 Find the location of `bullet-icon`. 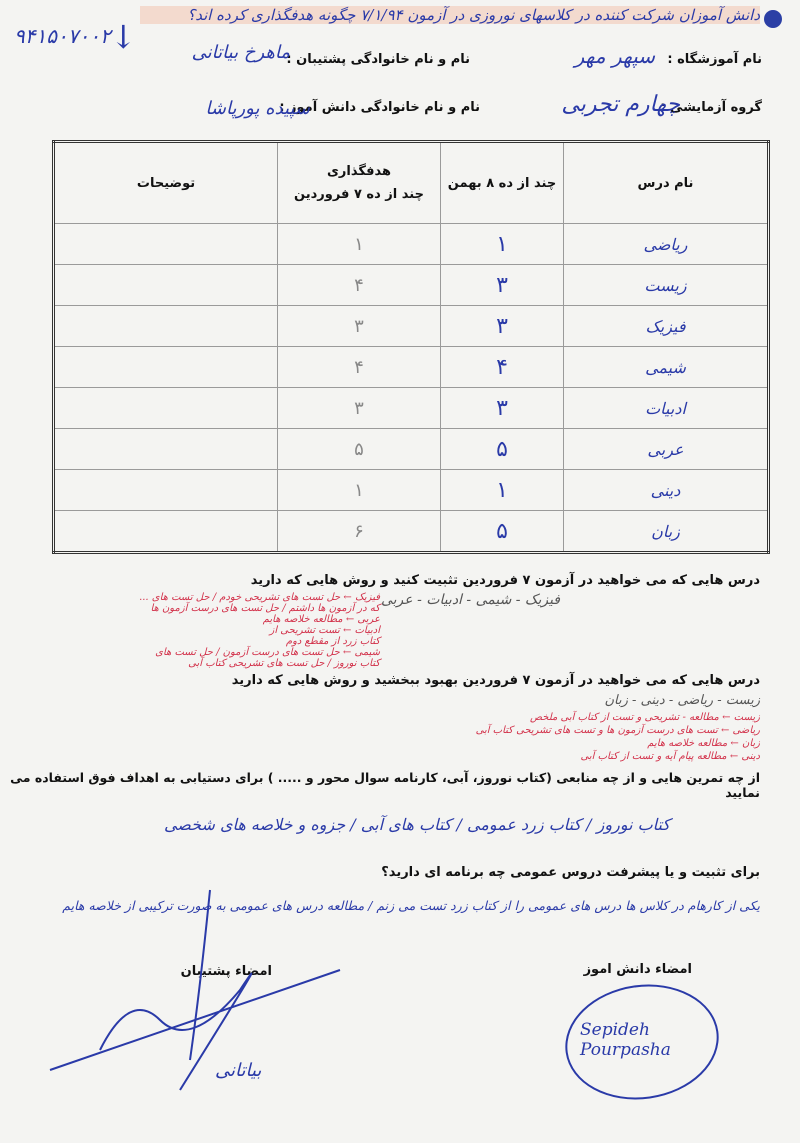

bullet-icon is located at coordinates (773, 19).